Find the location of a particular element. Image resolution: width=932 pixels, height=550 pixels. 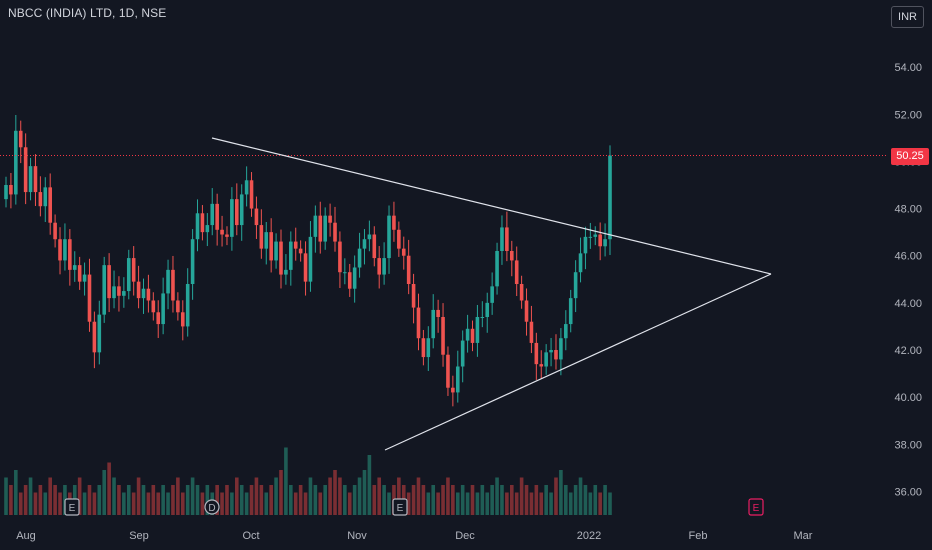

event-marker-icon is located at coordinates (756, 507).